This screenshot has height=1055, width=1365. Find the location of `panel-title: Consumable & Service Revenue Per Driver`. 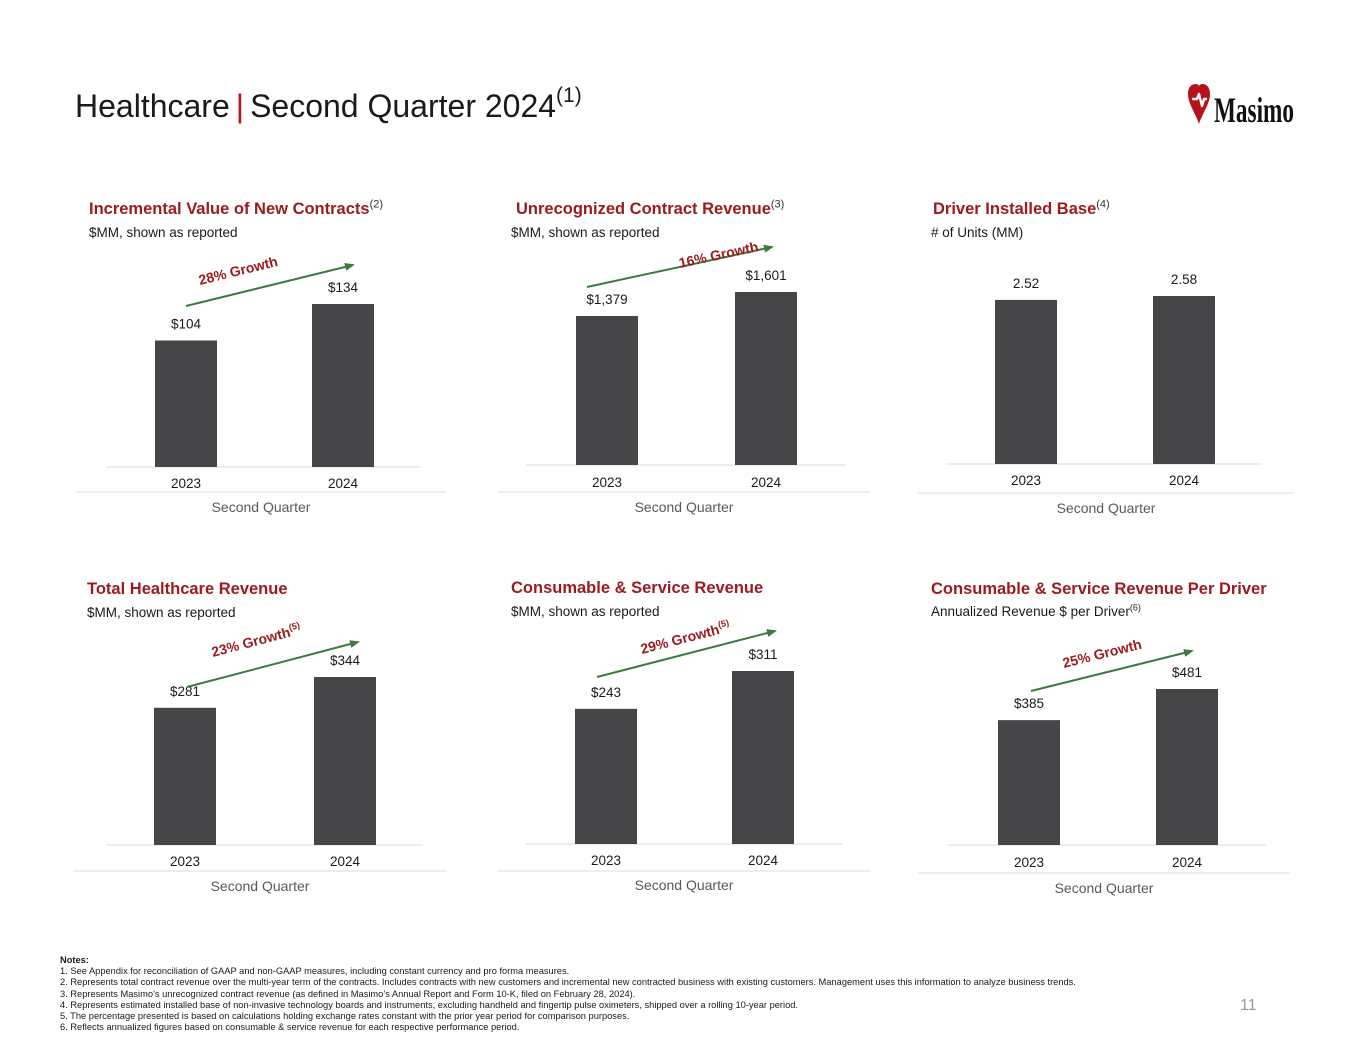

panel-title: Consumable & Service Revenue Per Driver is located at coordinates (1099, 589).